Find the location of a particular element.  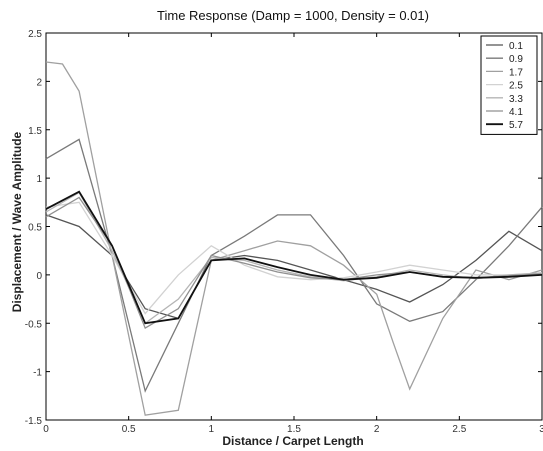

y-tick-label: 1.5 is located at coordinates (35, 131).